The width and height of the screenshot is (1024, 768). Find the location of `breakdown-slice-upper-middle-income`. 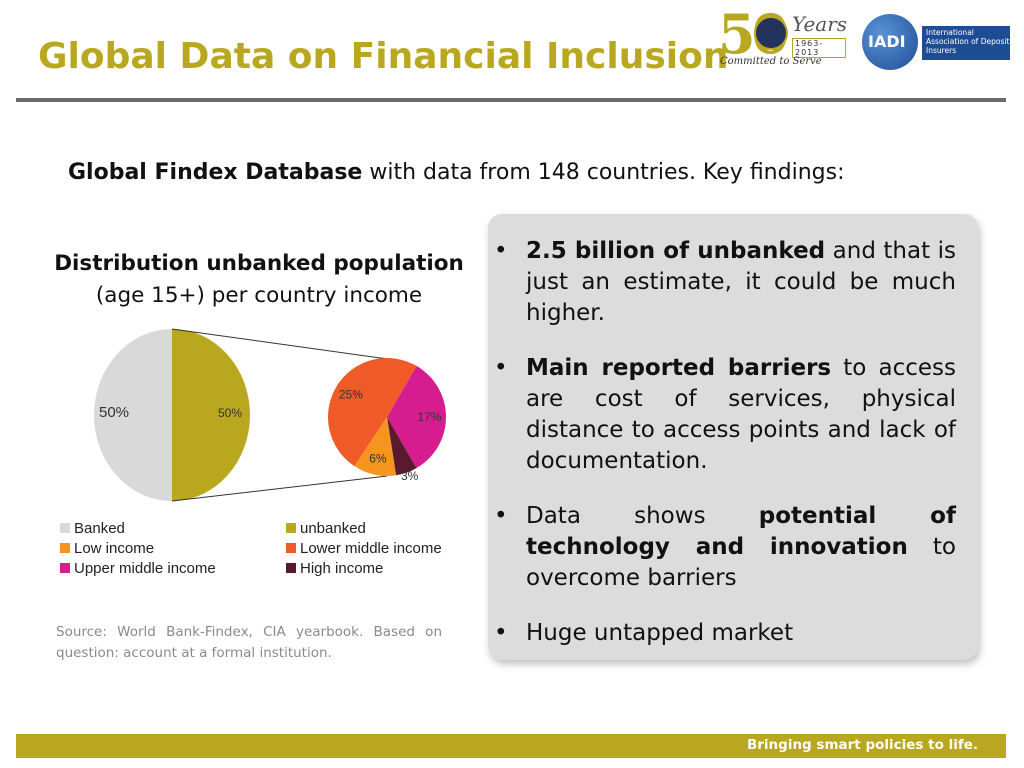

breakdown-slice-upper-middle-income is located at coordinates (416, 417).